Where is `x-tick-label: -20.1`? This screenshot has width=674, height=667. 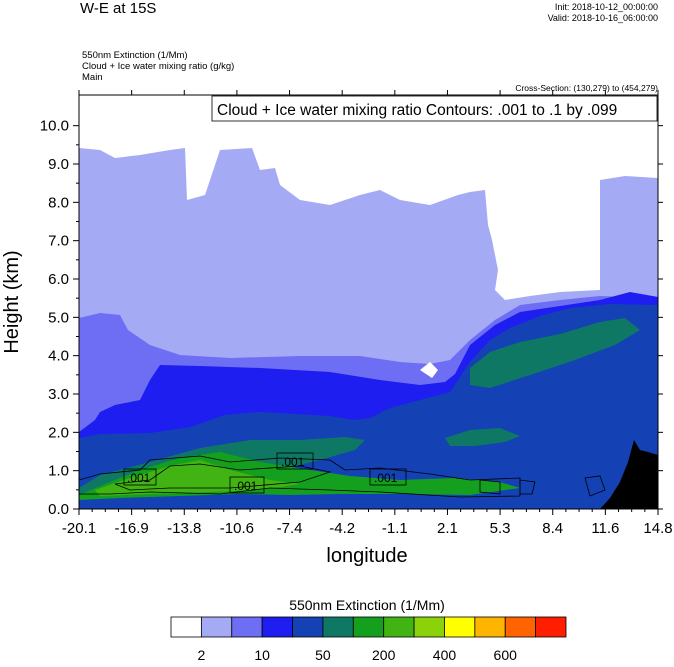 x-tick-label: -20.1 is located at coordinates (79, 528).